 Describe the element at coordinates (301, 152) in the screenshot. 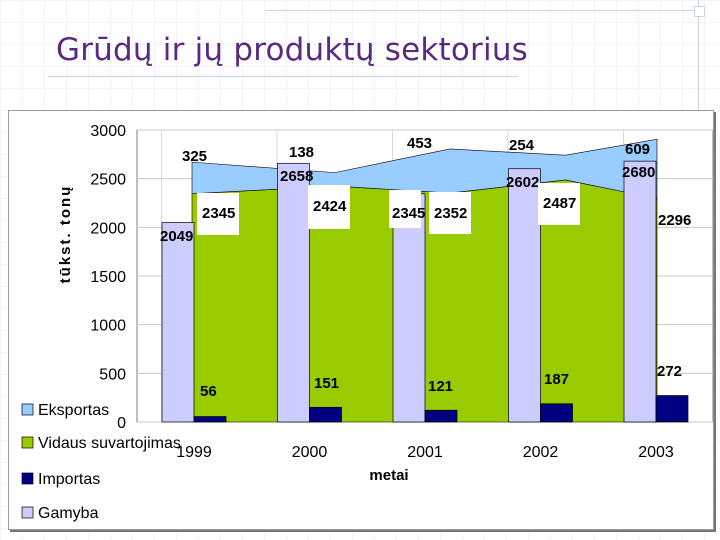

I see `label-eksportas-2000: 138` at that location.